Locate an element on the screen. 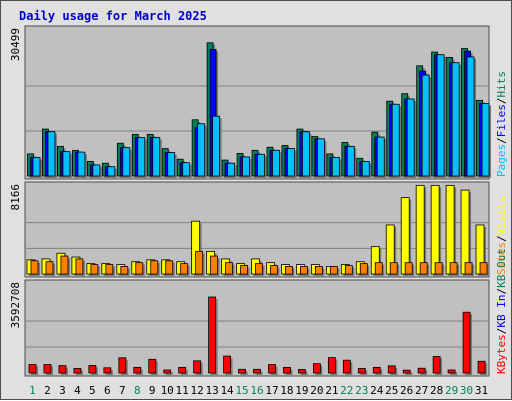 This screenshot has width=512, height=401. x-tick-label-day-19: 19 is located at coordinates (301, 390).